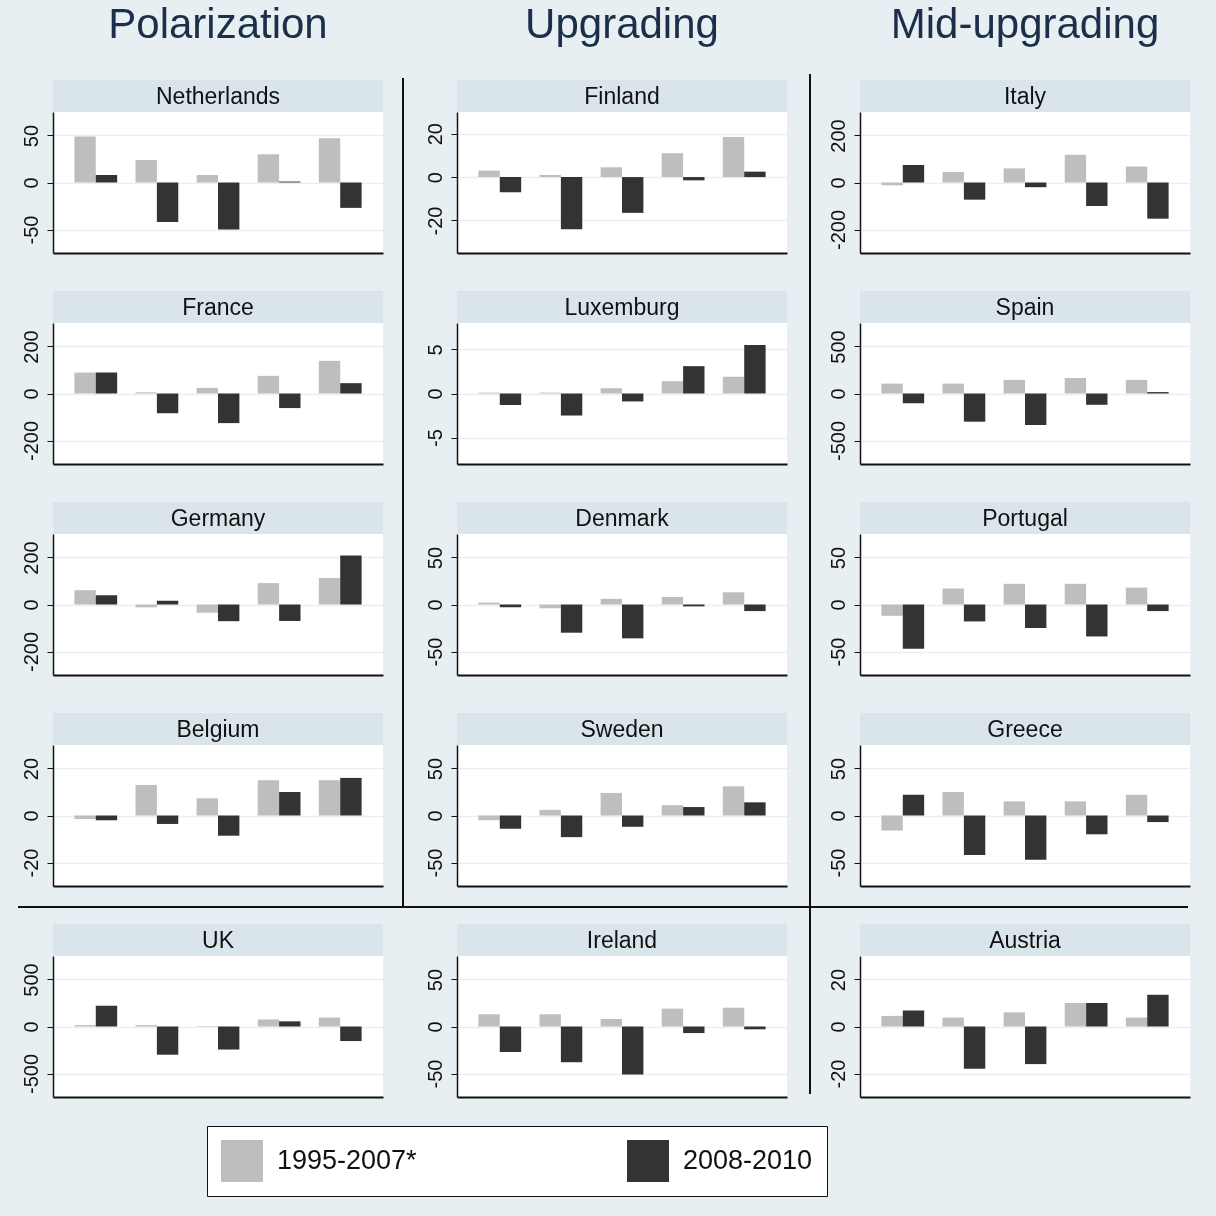 The image size is (1216, 1216). Describe the element at coordinates (748, 1160) in the screenshot. I see `legend-label: 2008-2010` at that location.